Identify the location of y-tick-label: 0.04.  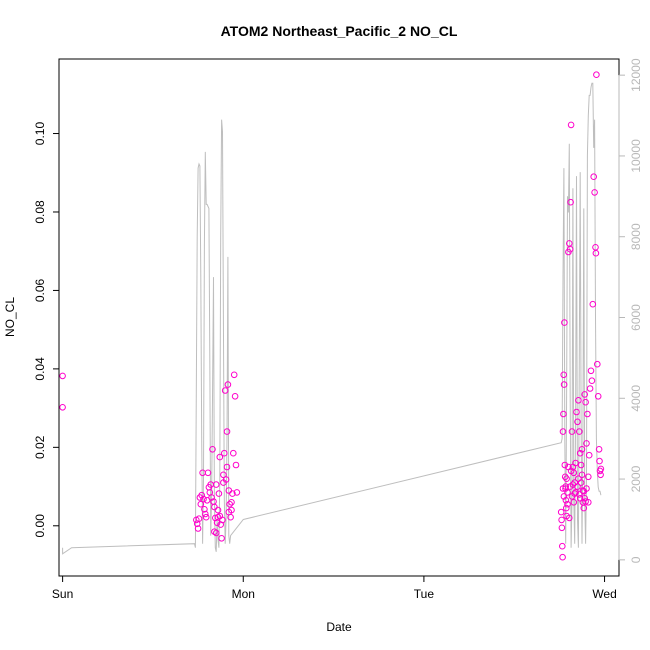
(40, 369).